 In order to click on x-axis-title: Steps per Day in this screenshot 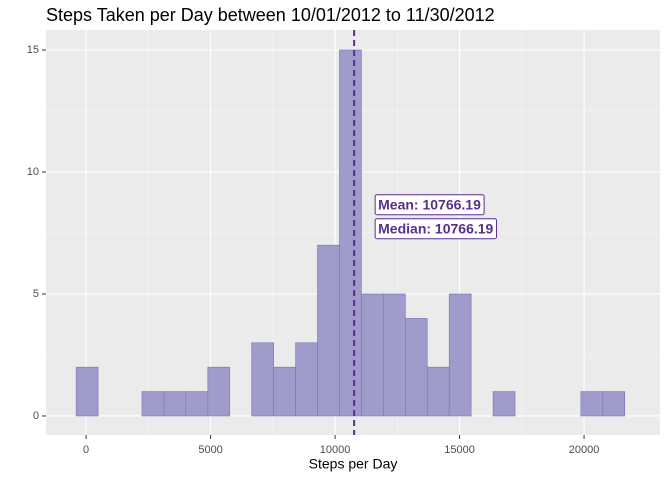, I will do `click(353, 464)`.